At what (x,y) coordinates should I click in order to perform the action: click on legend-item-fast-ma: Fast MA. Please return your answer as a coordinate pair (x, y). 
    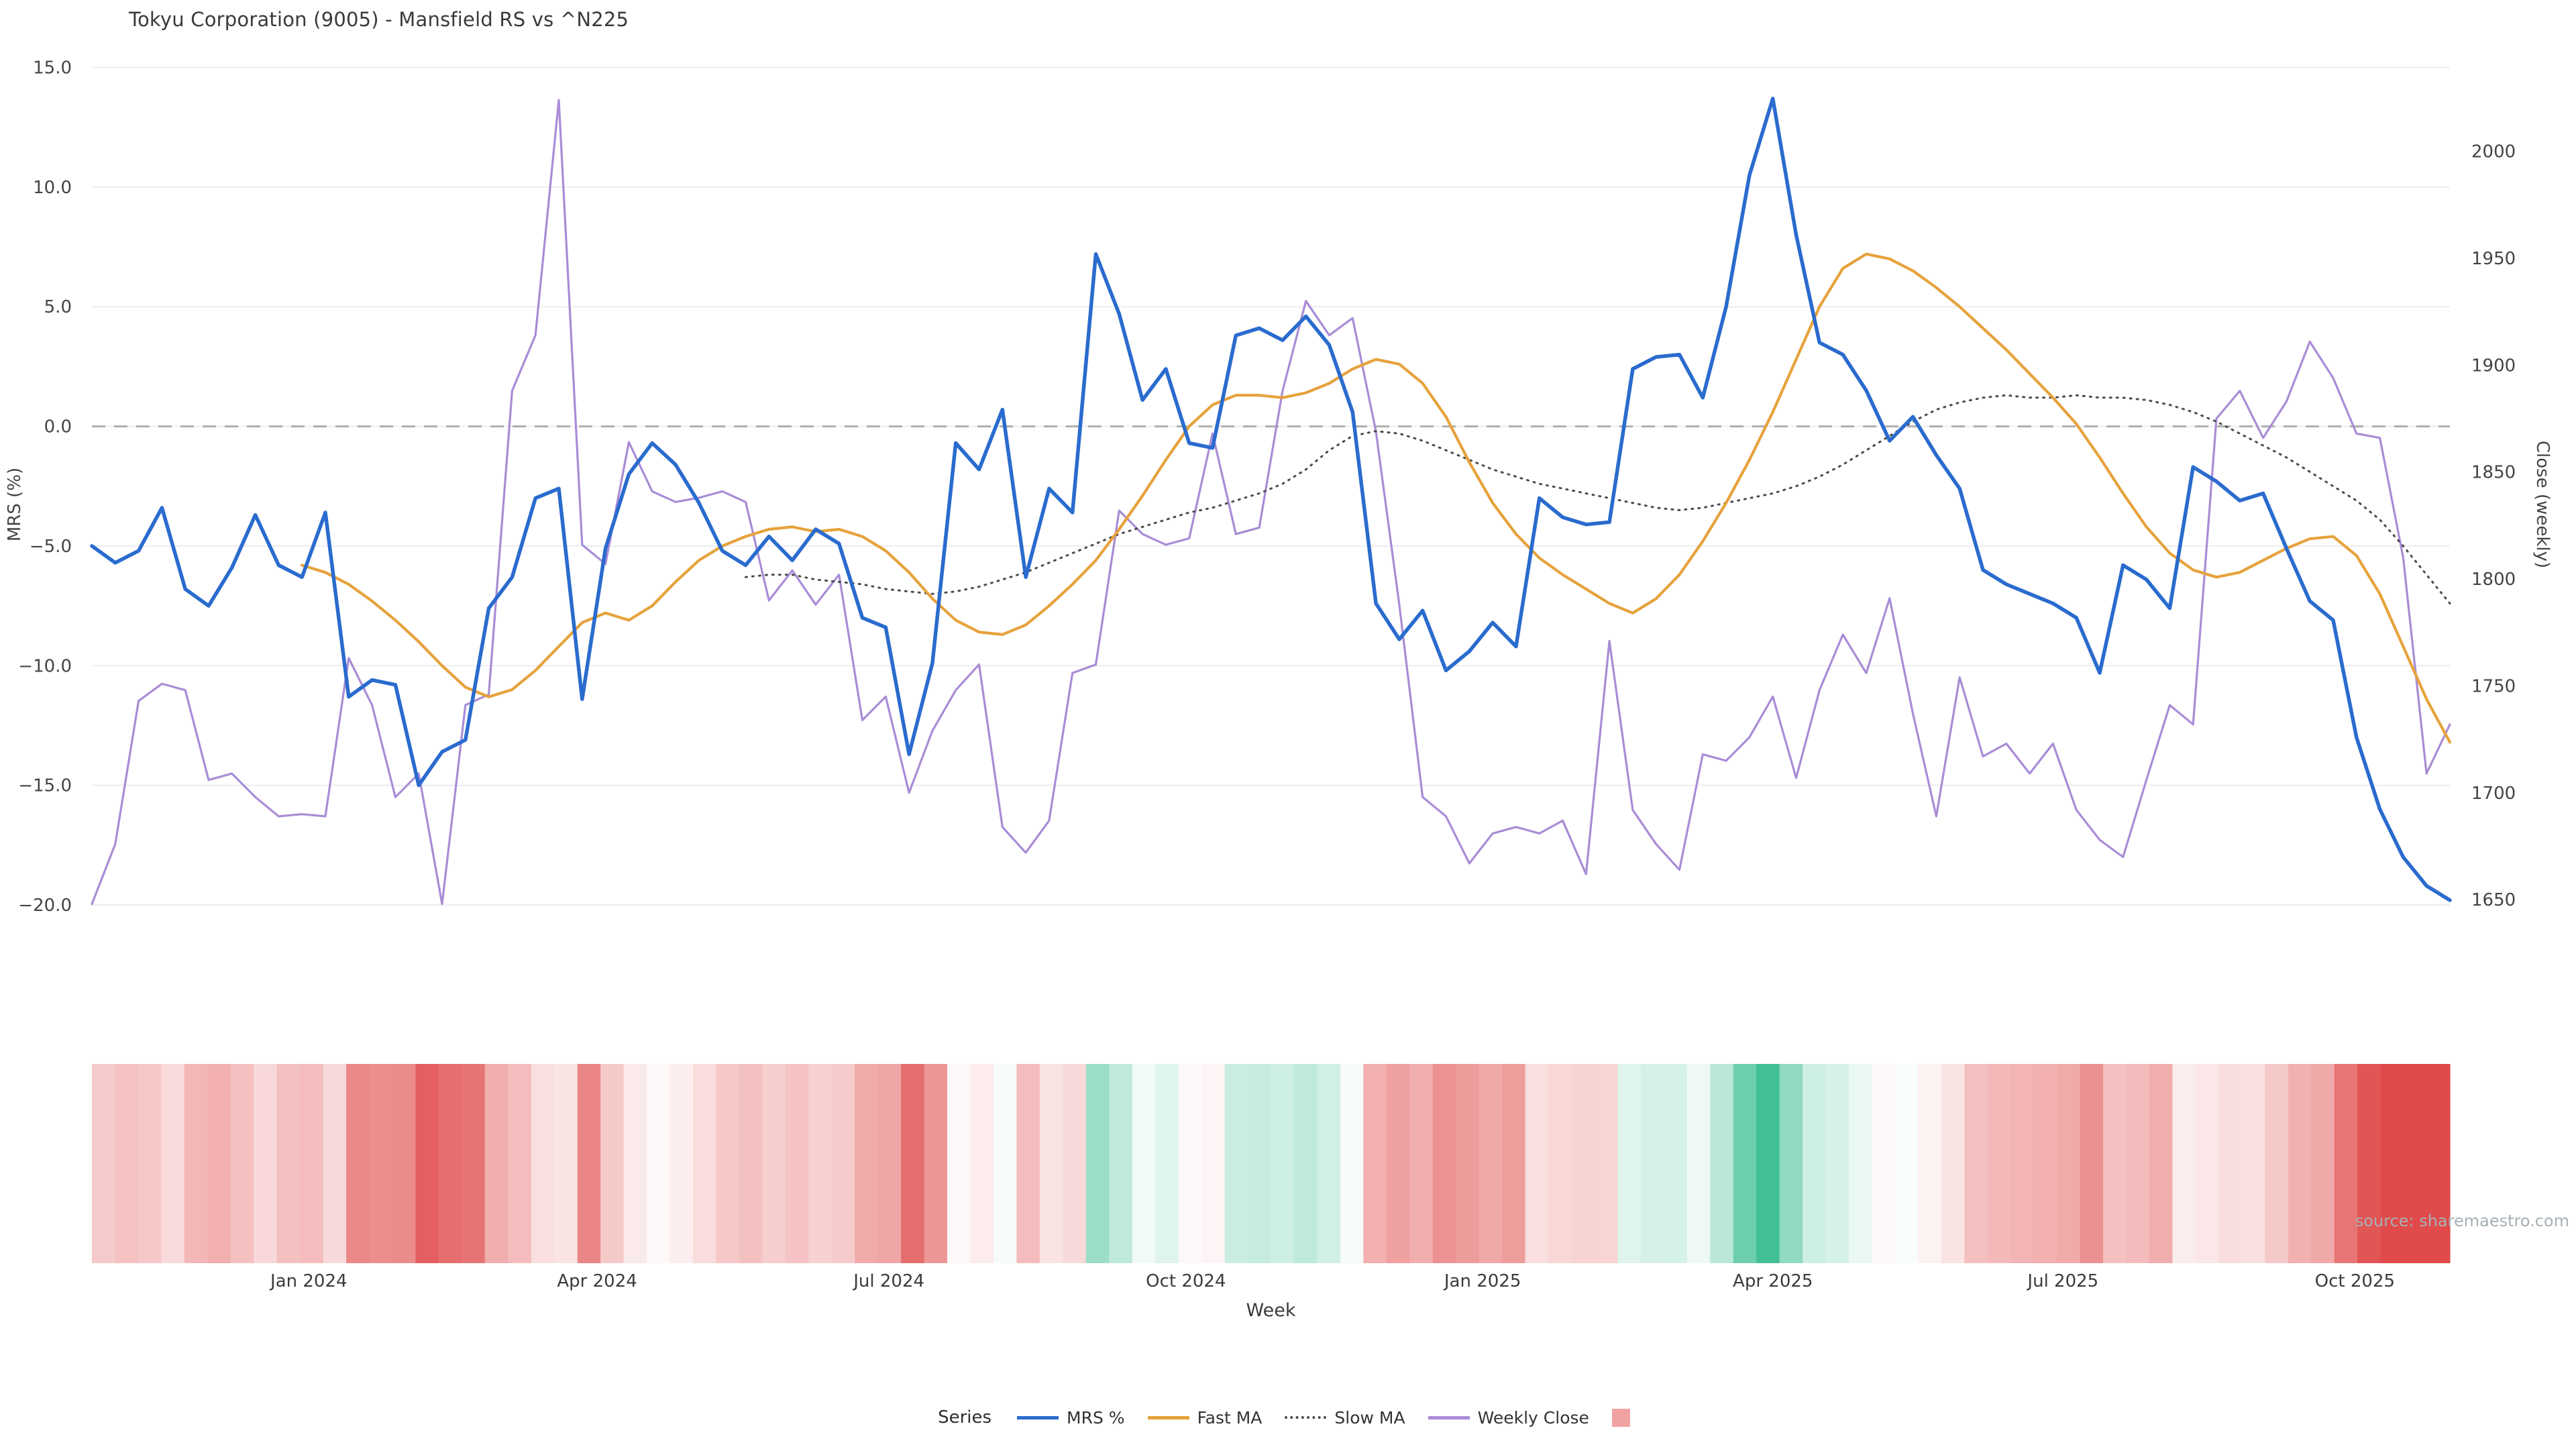
    Looking at the image, I should click on (1204, 1418).